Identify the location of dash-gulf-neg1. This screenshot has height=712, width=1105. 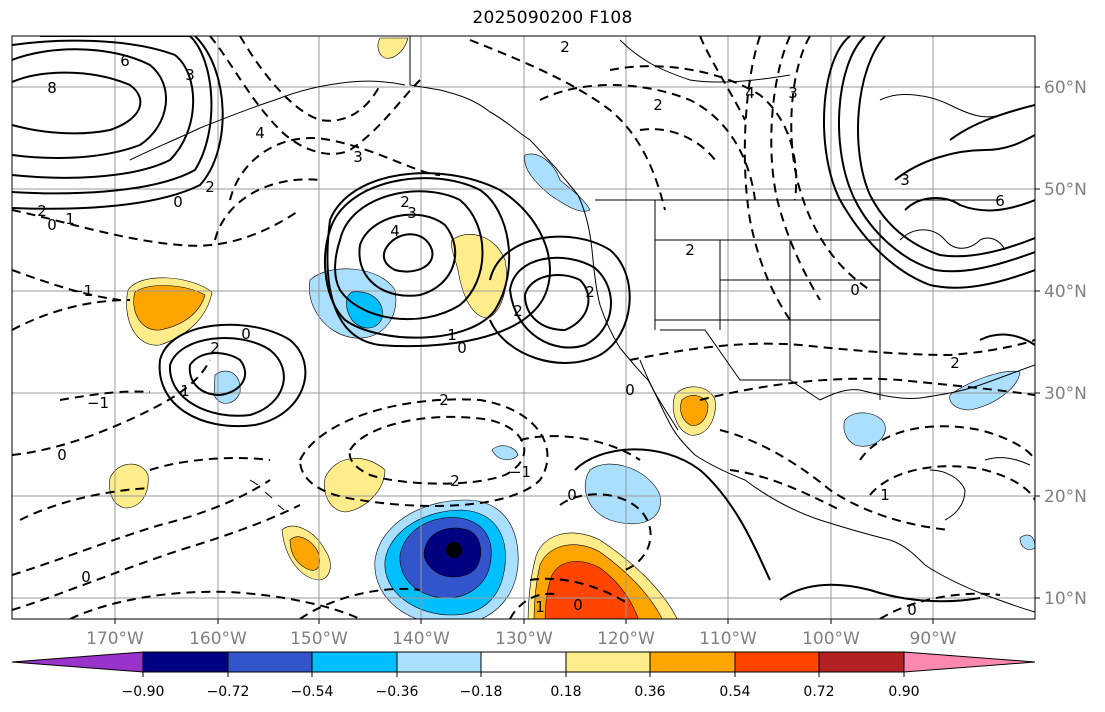
(952, 483).